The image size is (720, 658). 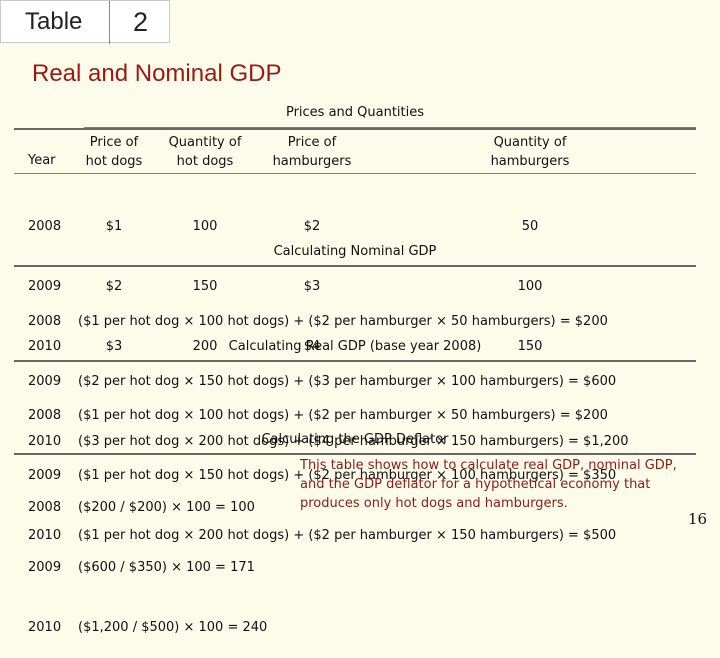 I want to click on table-cell: 200, so click(x=205, y=346).